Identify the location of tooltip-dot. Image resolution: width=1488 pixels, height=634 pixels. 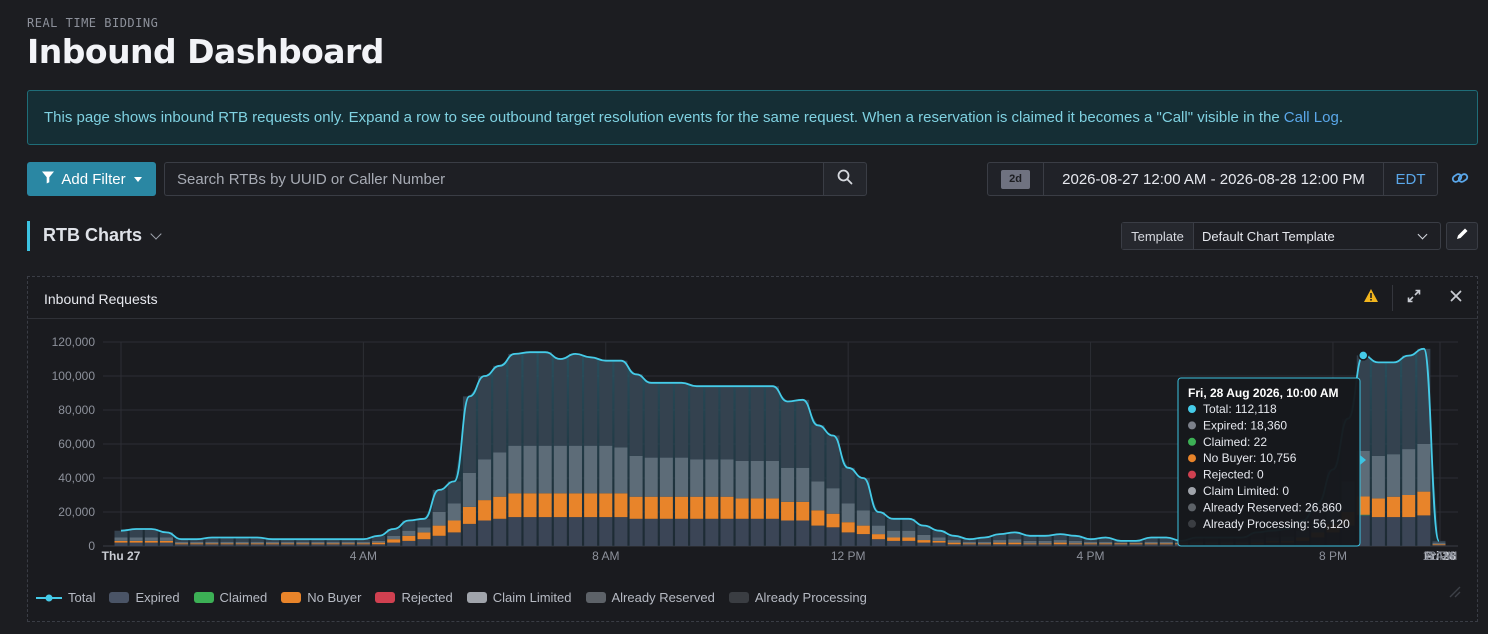
(1192, 441).